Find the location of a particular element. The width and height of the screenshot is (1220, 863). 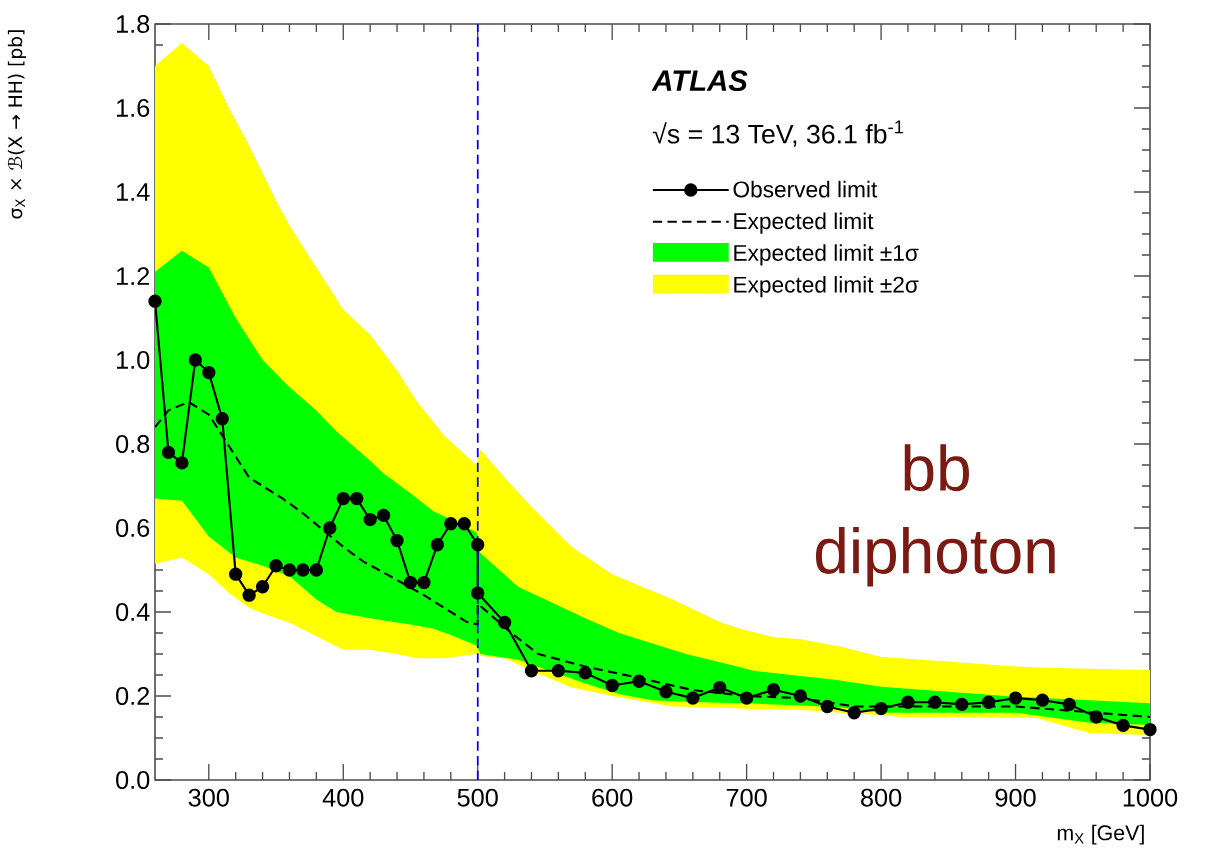

x-tick-label: 300 is located at coordinates (208, 797).